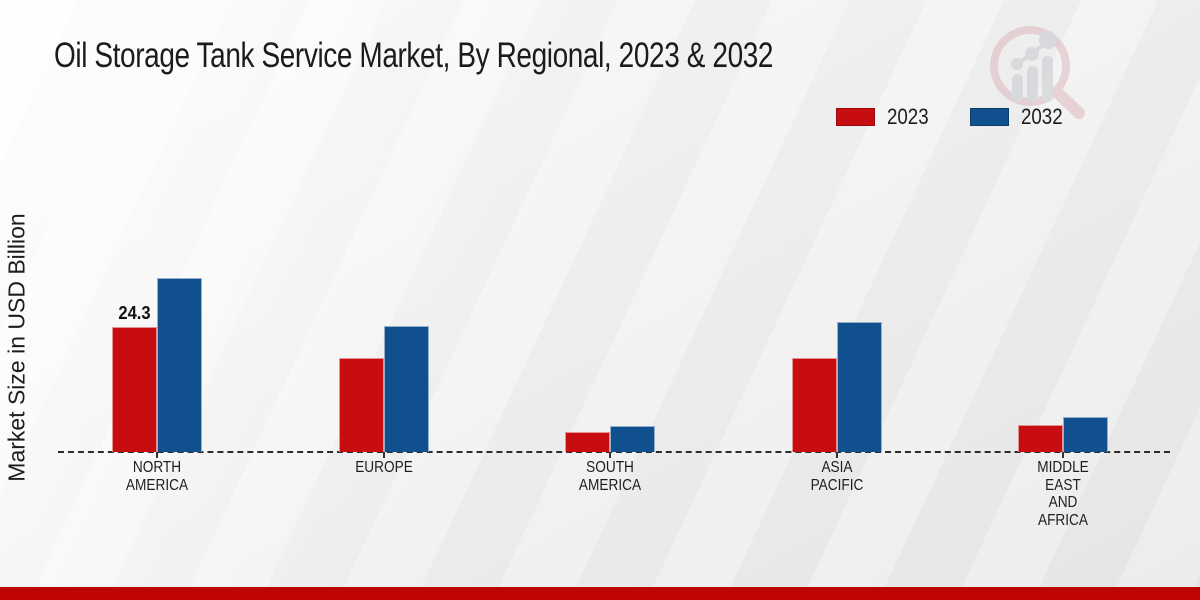 The width and height of the screenshot is (1200, 600). I want to click on magnifier-chart-logo-icon, so click(1037, 72).